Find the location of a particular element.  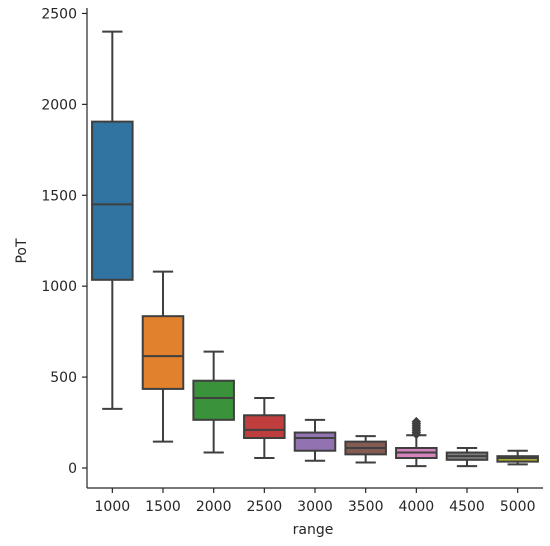

y-axis-label: PoT is located at coordinates (22, 251).